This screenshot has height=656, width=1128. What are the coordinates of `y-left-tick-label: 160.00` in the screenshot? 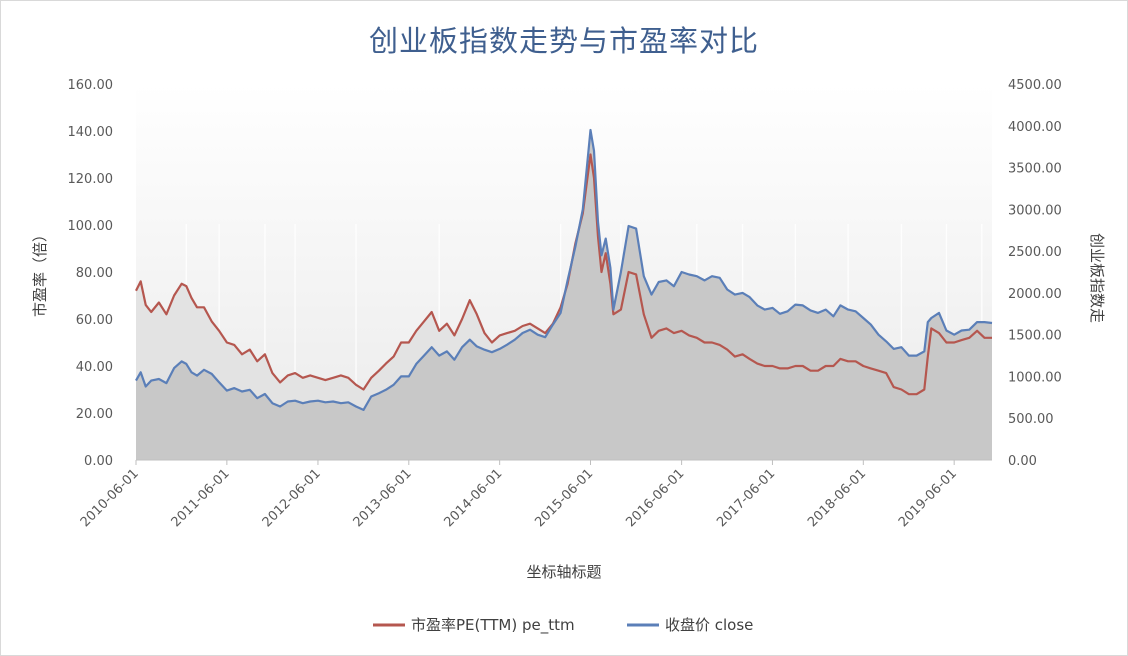 It's located at (91, 85).